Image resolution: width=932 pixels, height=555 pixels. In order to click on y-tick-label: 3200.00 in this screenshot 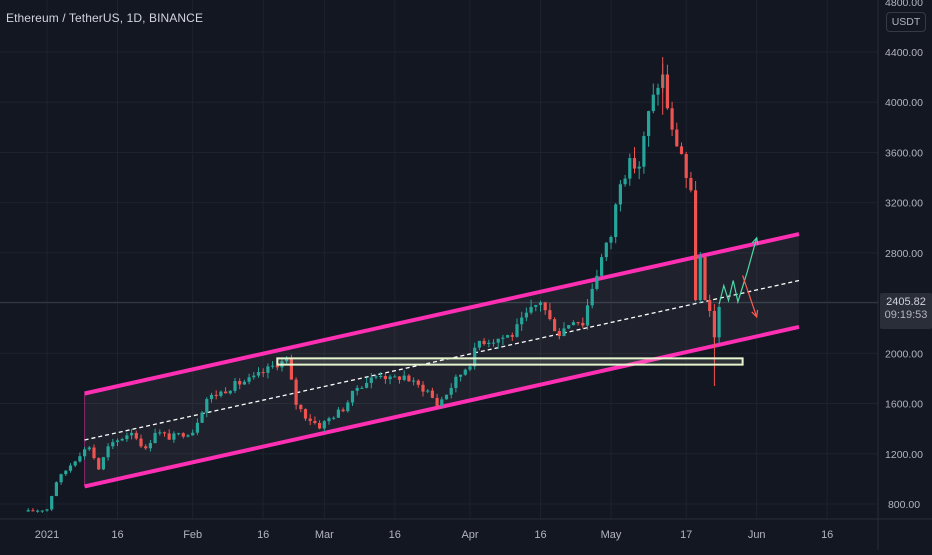, I will do `click(904, 204)`.